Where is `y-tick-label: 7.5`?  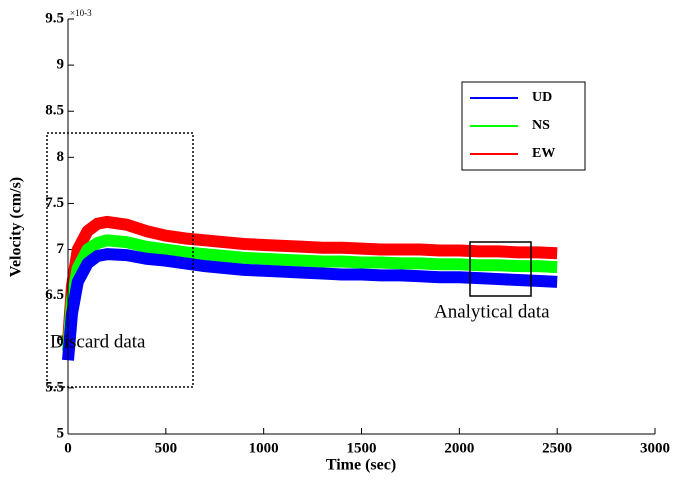 y-tick-label: 7.5 is located at coordinates (54, 203).